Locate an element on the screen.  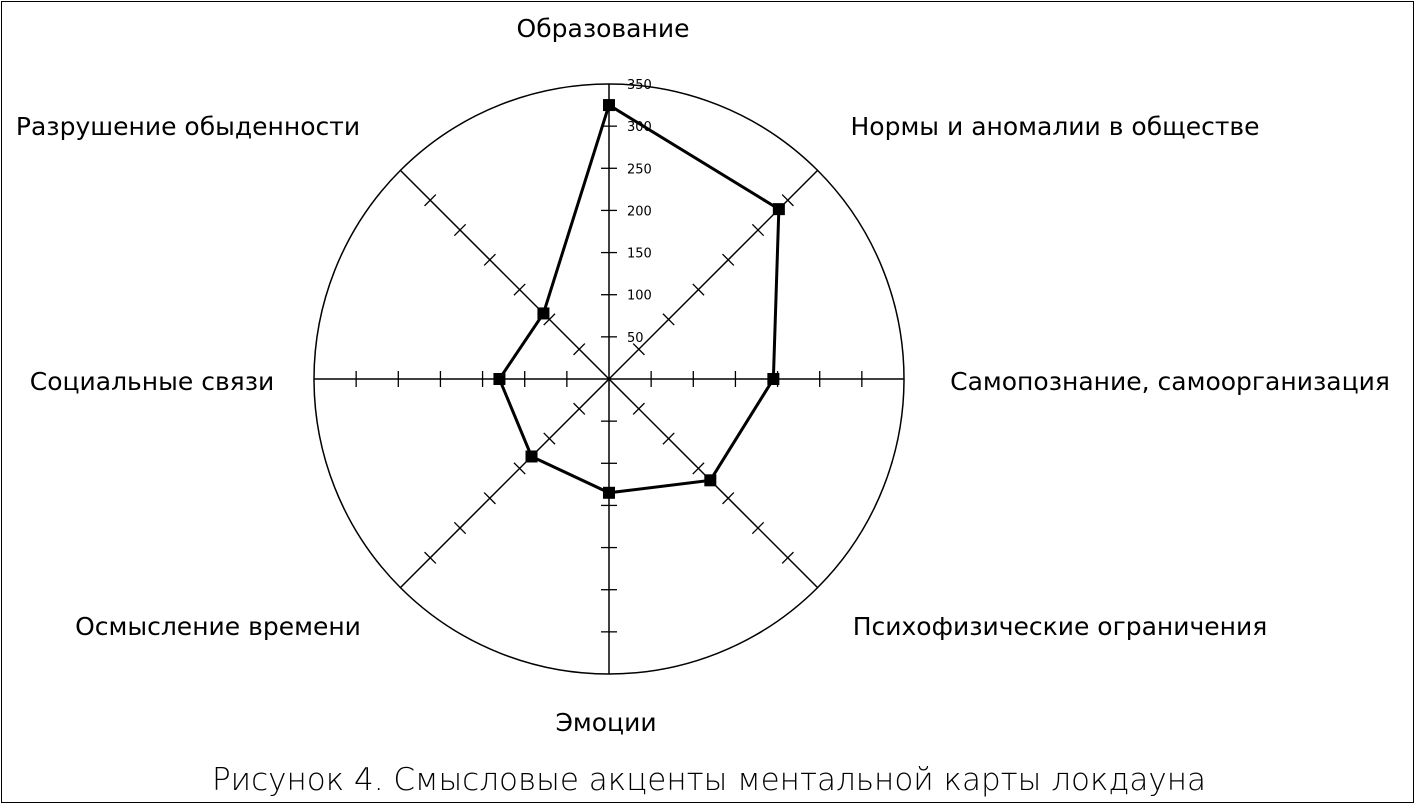
category-label: Нормы и аномалии в обществе is located at coordinates (1054, 126).